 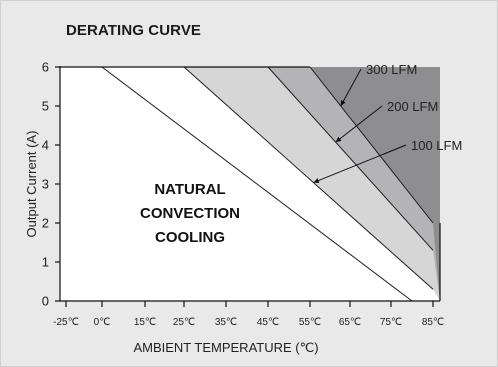 What do you see at coordinates (350, 322) in the screenshot?
I see `x-tick-label: 65℃` at bounding box center [350, 322].